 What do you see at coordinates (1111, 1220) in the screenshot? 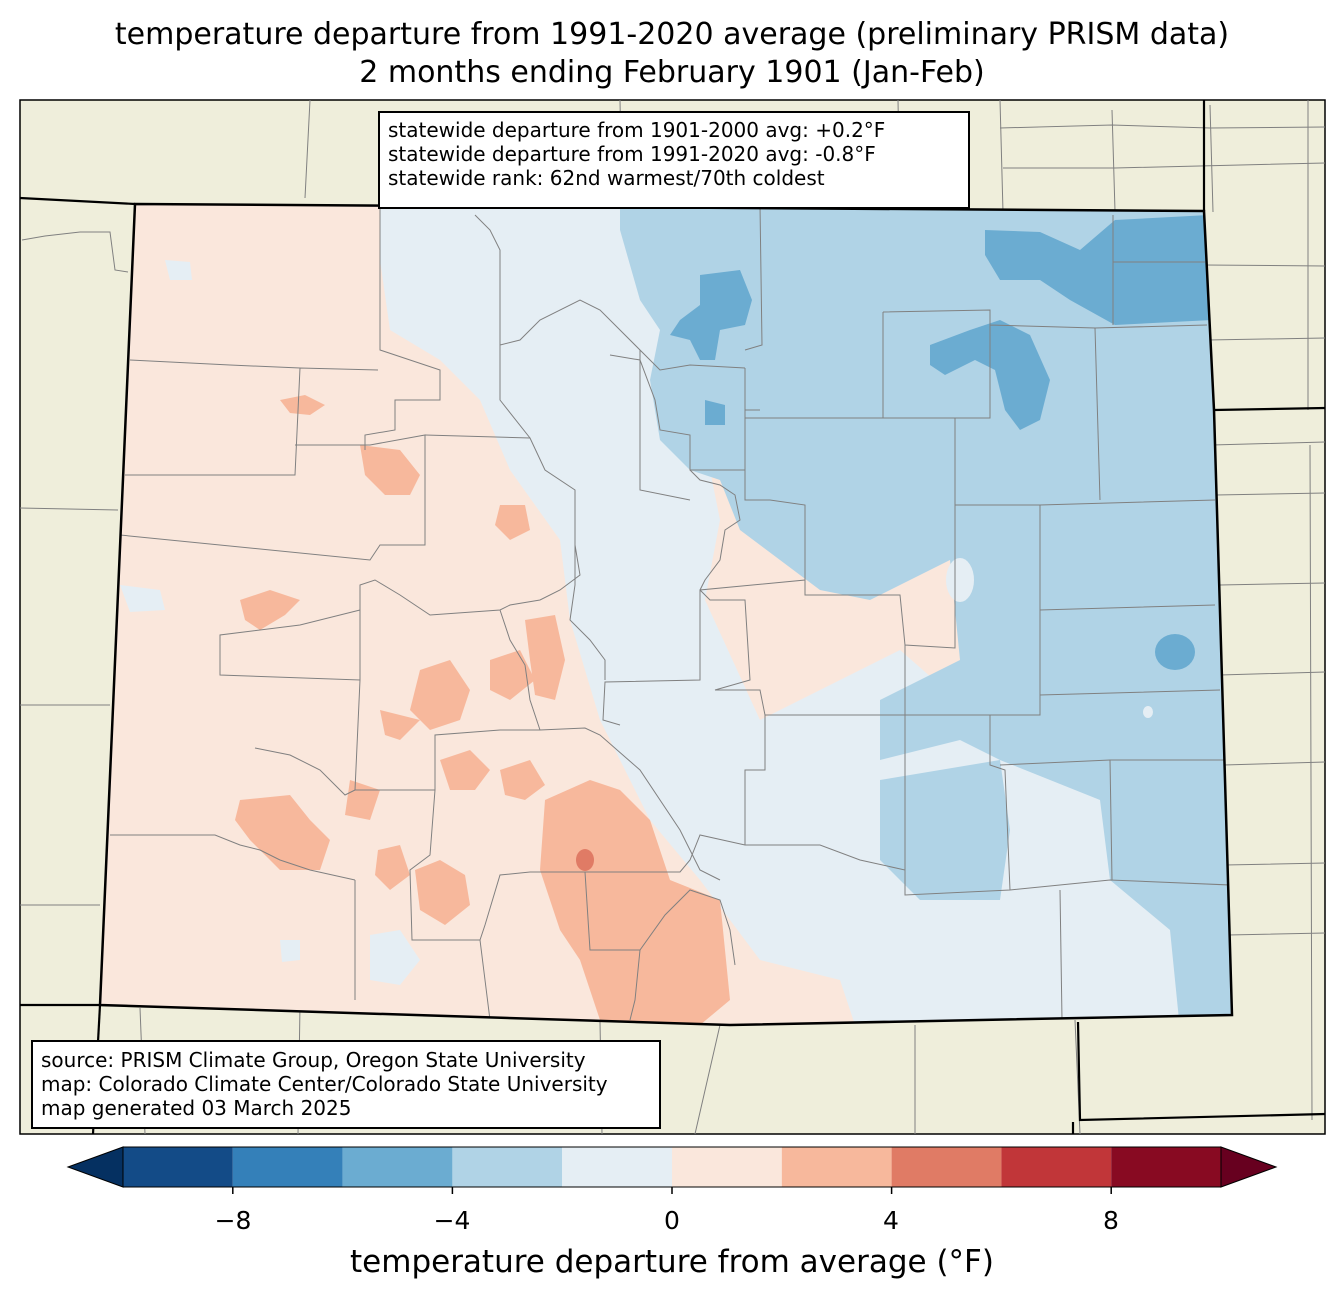
I see `colorbar-tick-label: 8` at bounding box center [1111, 1220].